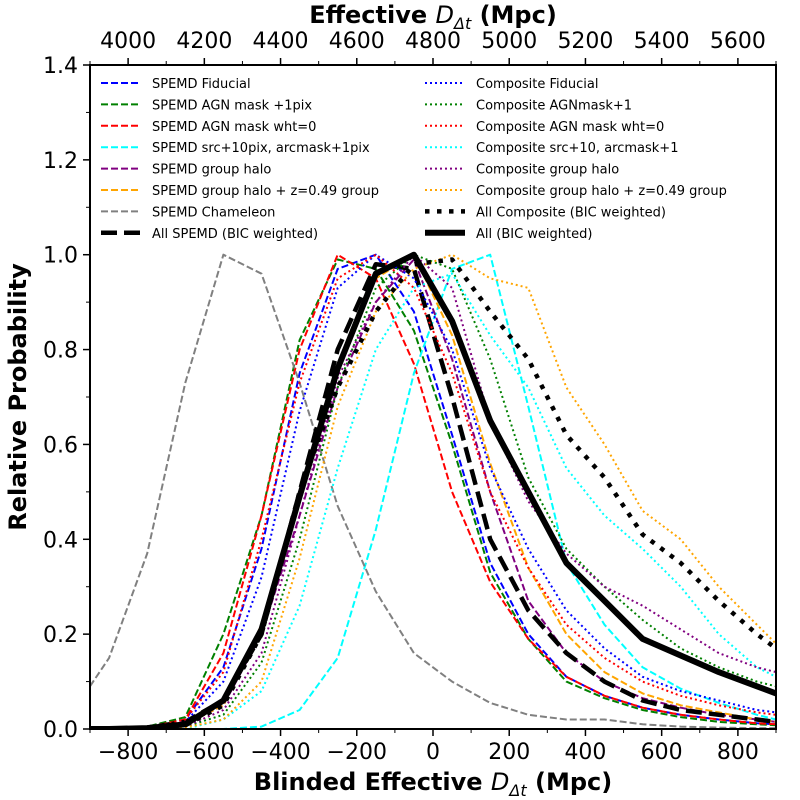 This screenshot has height=800, width=800. What do you see at coordinates (554, 105) in the screenshot?
I see `legend-label: Composite AGNmask+1` at bounding box center [554, 105].